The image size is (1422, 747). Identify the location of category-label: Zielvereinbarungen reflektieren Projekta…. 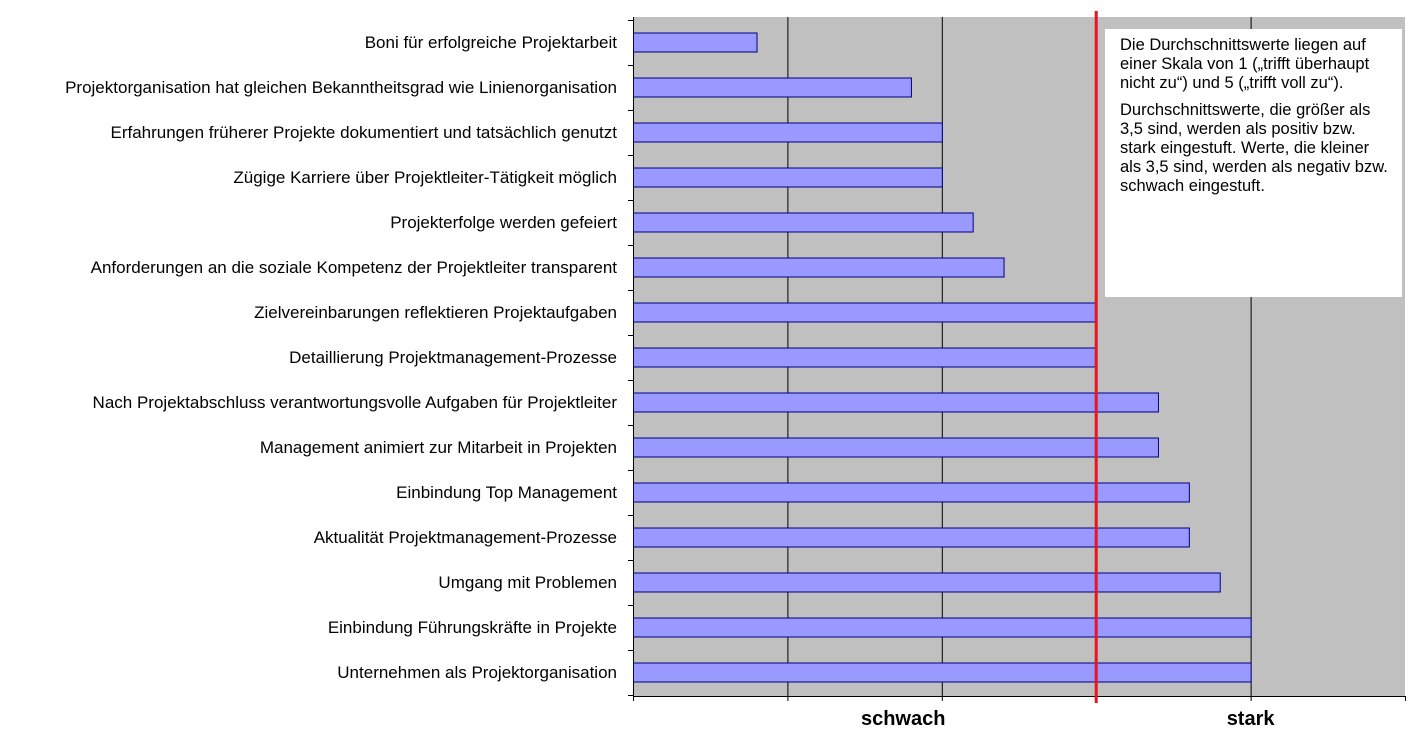
(435, 312).